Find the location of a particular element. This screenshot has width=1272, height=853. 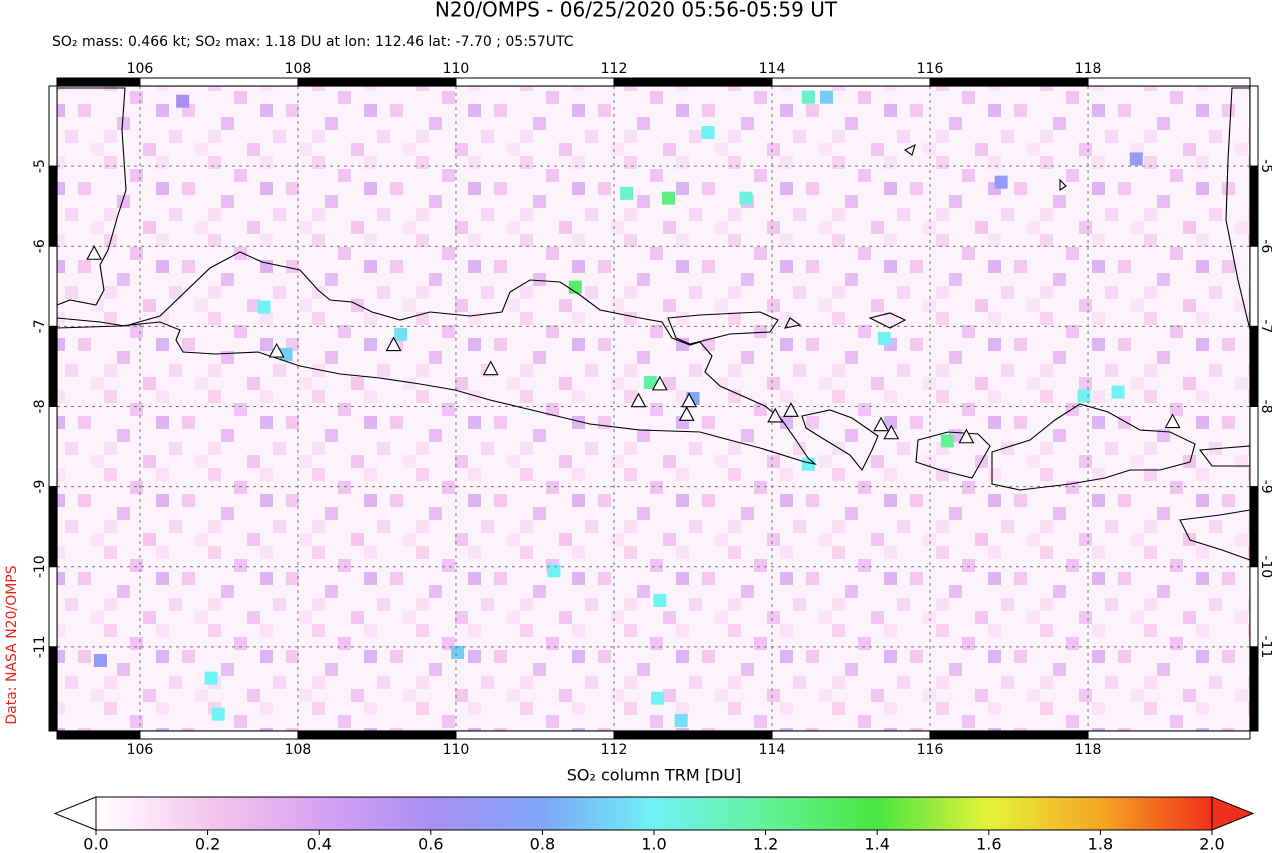

y-tick-label: -6 is located at coordinates (40, 246).